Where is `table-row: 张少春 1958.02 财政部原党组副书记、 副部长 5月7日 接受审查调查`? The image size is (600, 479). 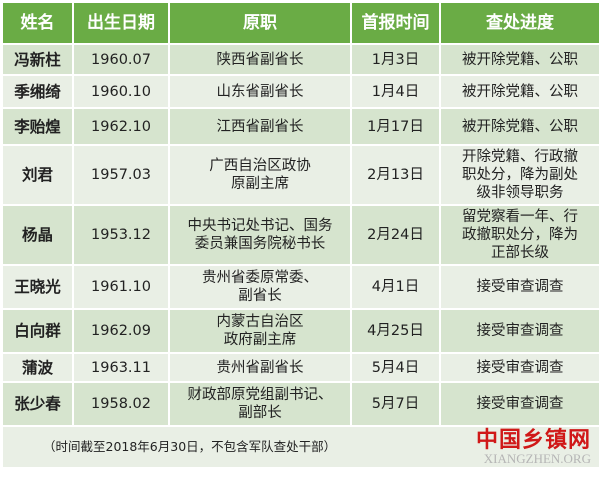 table-row: 张少春 1958.02 财政部原党组副书记、 副部长 5月7日 接受审查调查 is located at coordinates (300, 404).